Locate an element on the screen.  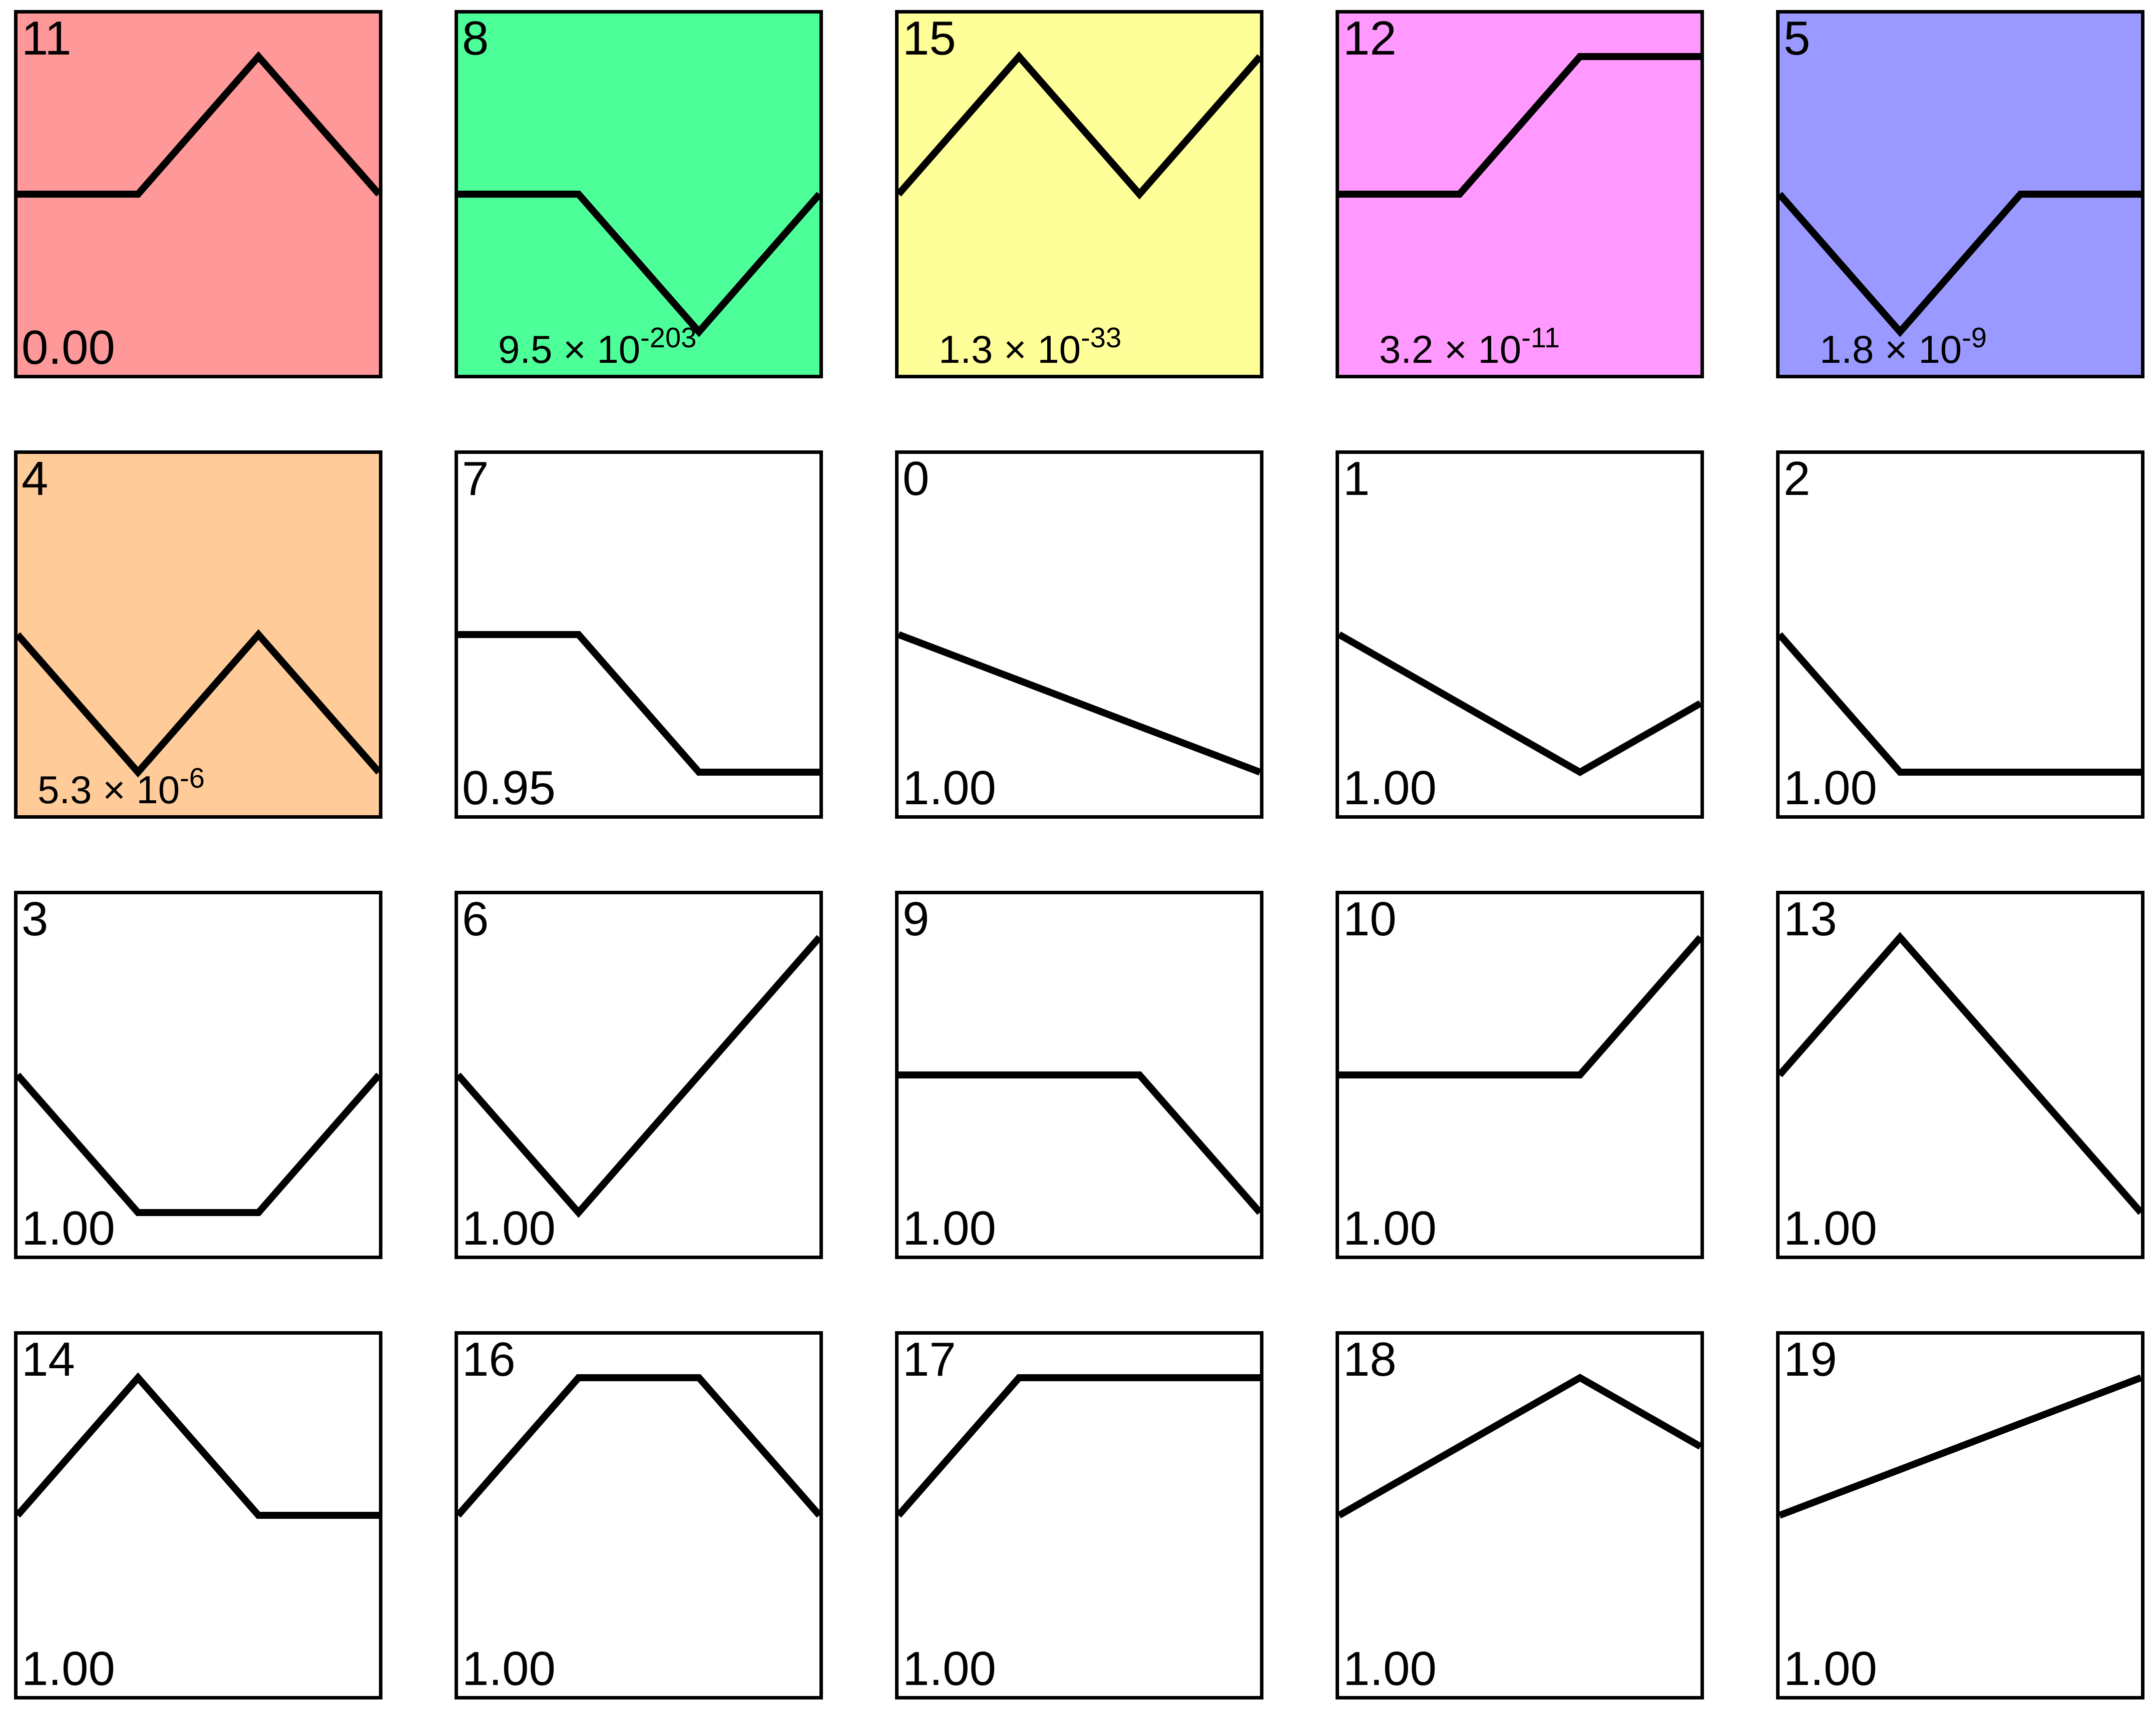
motif-id-label: 10 is located at coordinates (1370, 919).